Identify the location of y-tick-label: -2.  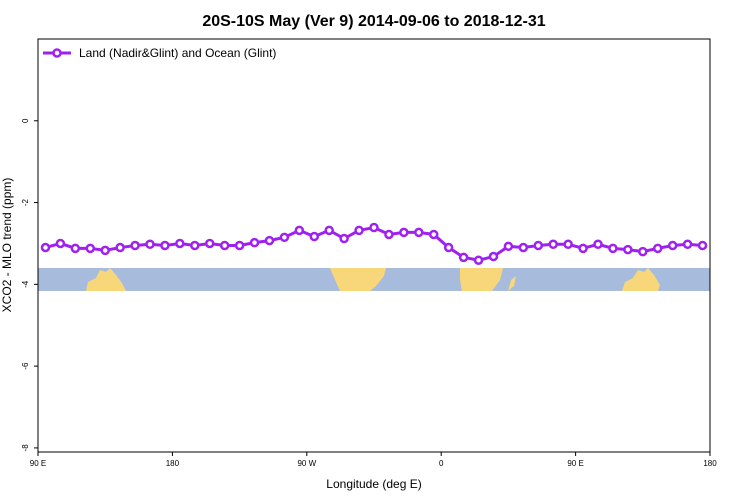
(25, 202).